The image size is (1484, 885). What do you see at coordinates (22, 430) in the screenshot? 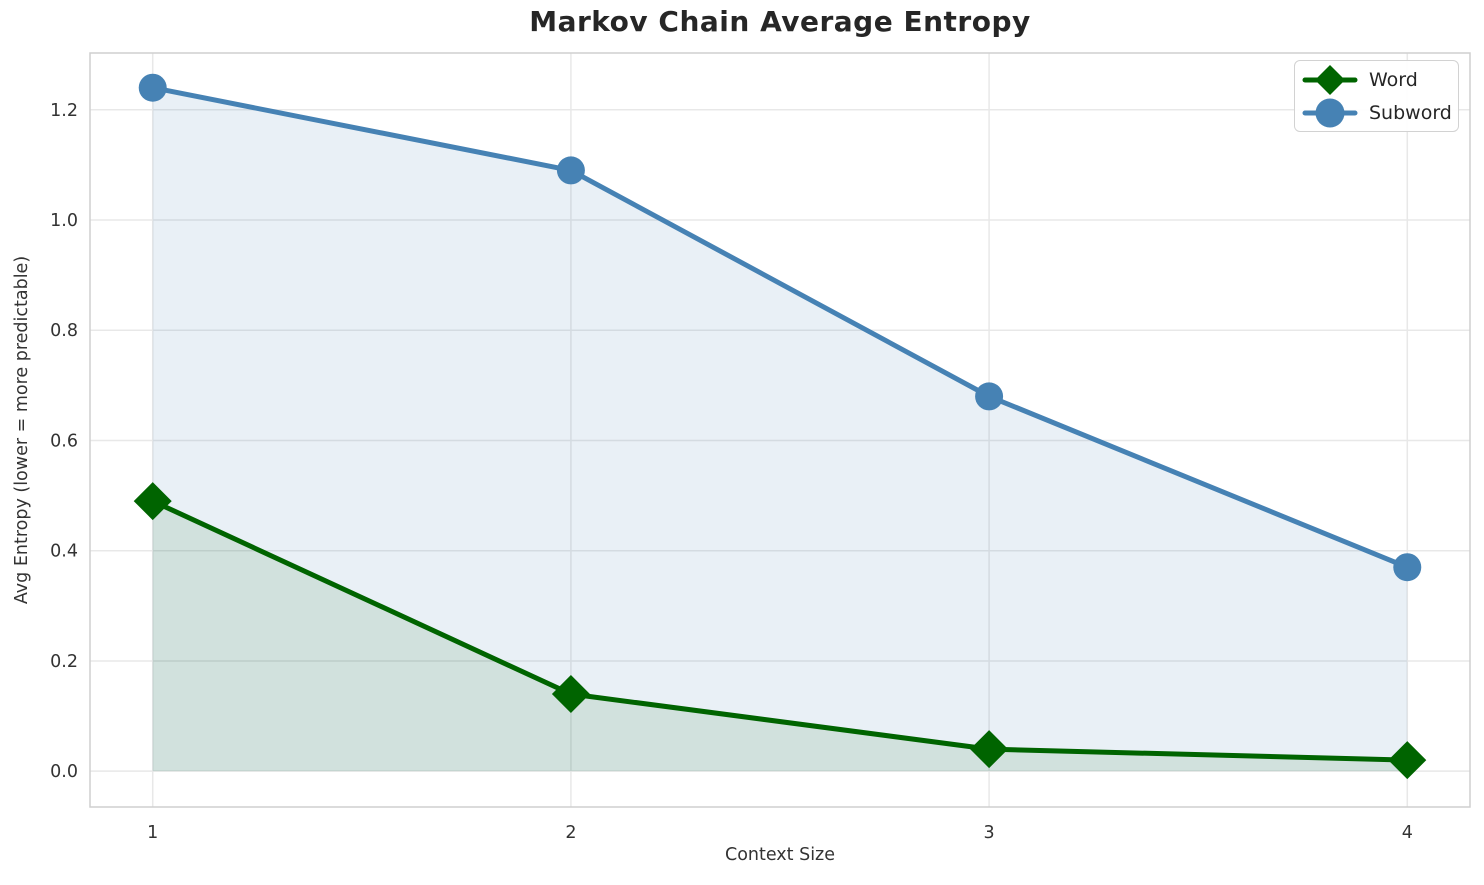
I see `y-axis-label: Avg Entropy (lower = more predictable)` at bounding box center [22, 430].